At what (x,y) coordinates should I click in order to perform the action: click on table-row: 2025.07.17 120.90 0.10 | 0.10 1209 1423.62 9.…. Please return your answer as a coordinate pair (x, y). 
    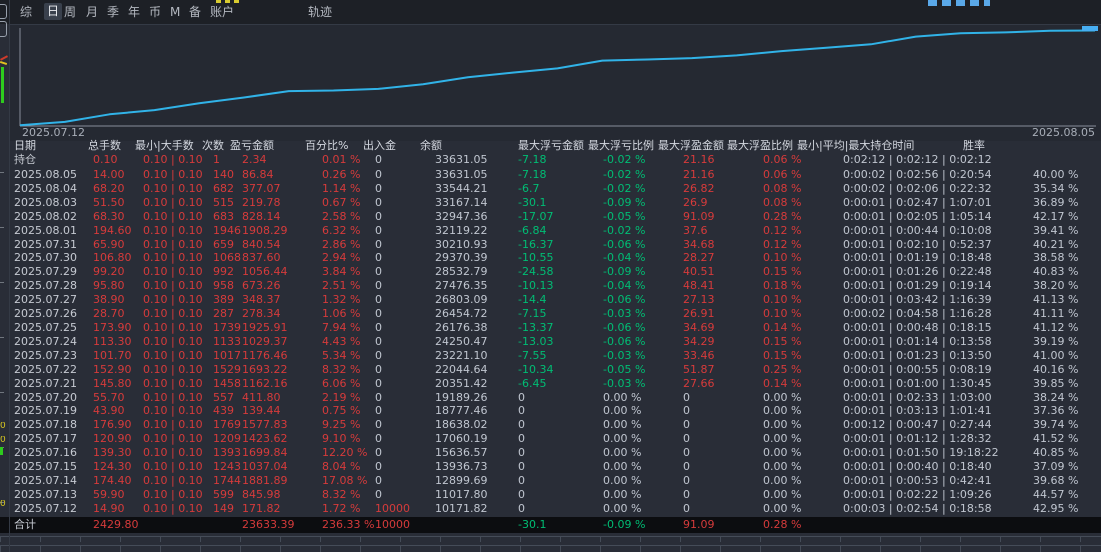
    Looking at the image, I should click on (550, 439).